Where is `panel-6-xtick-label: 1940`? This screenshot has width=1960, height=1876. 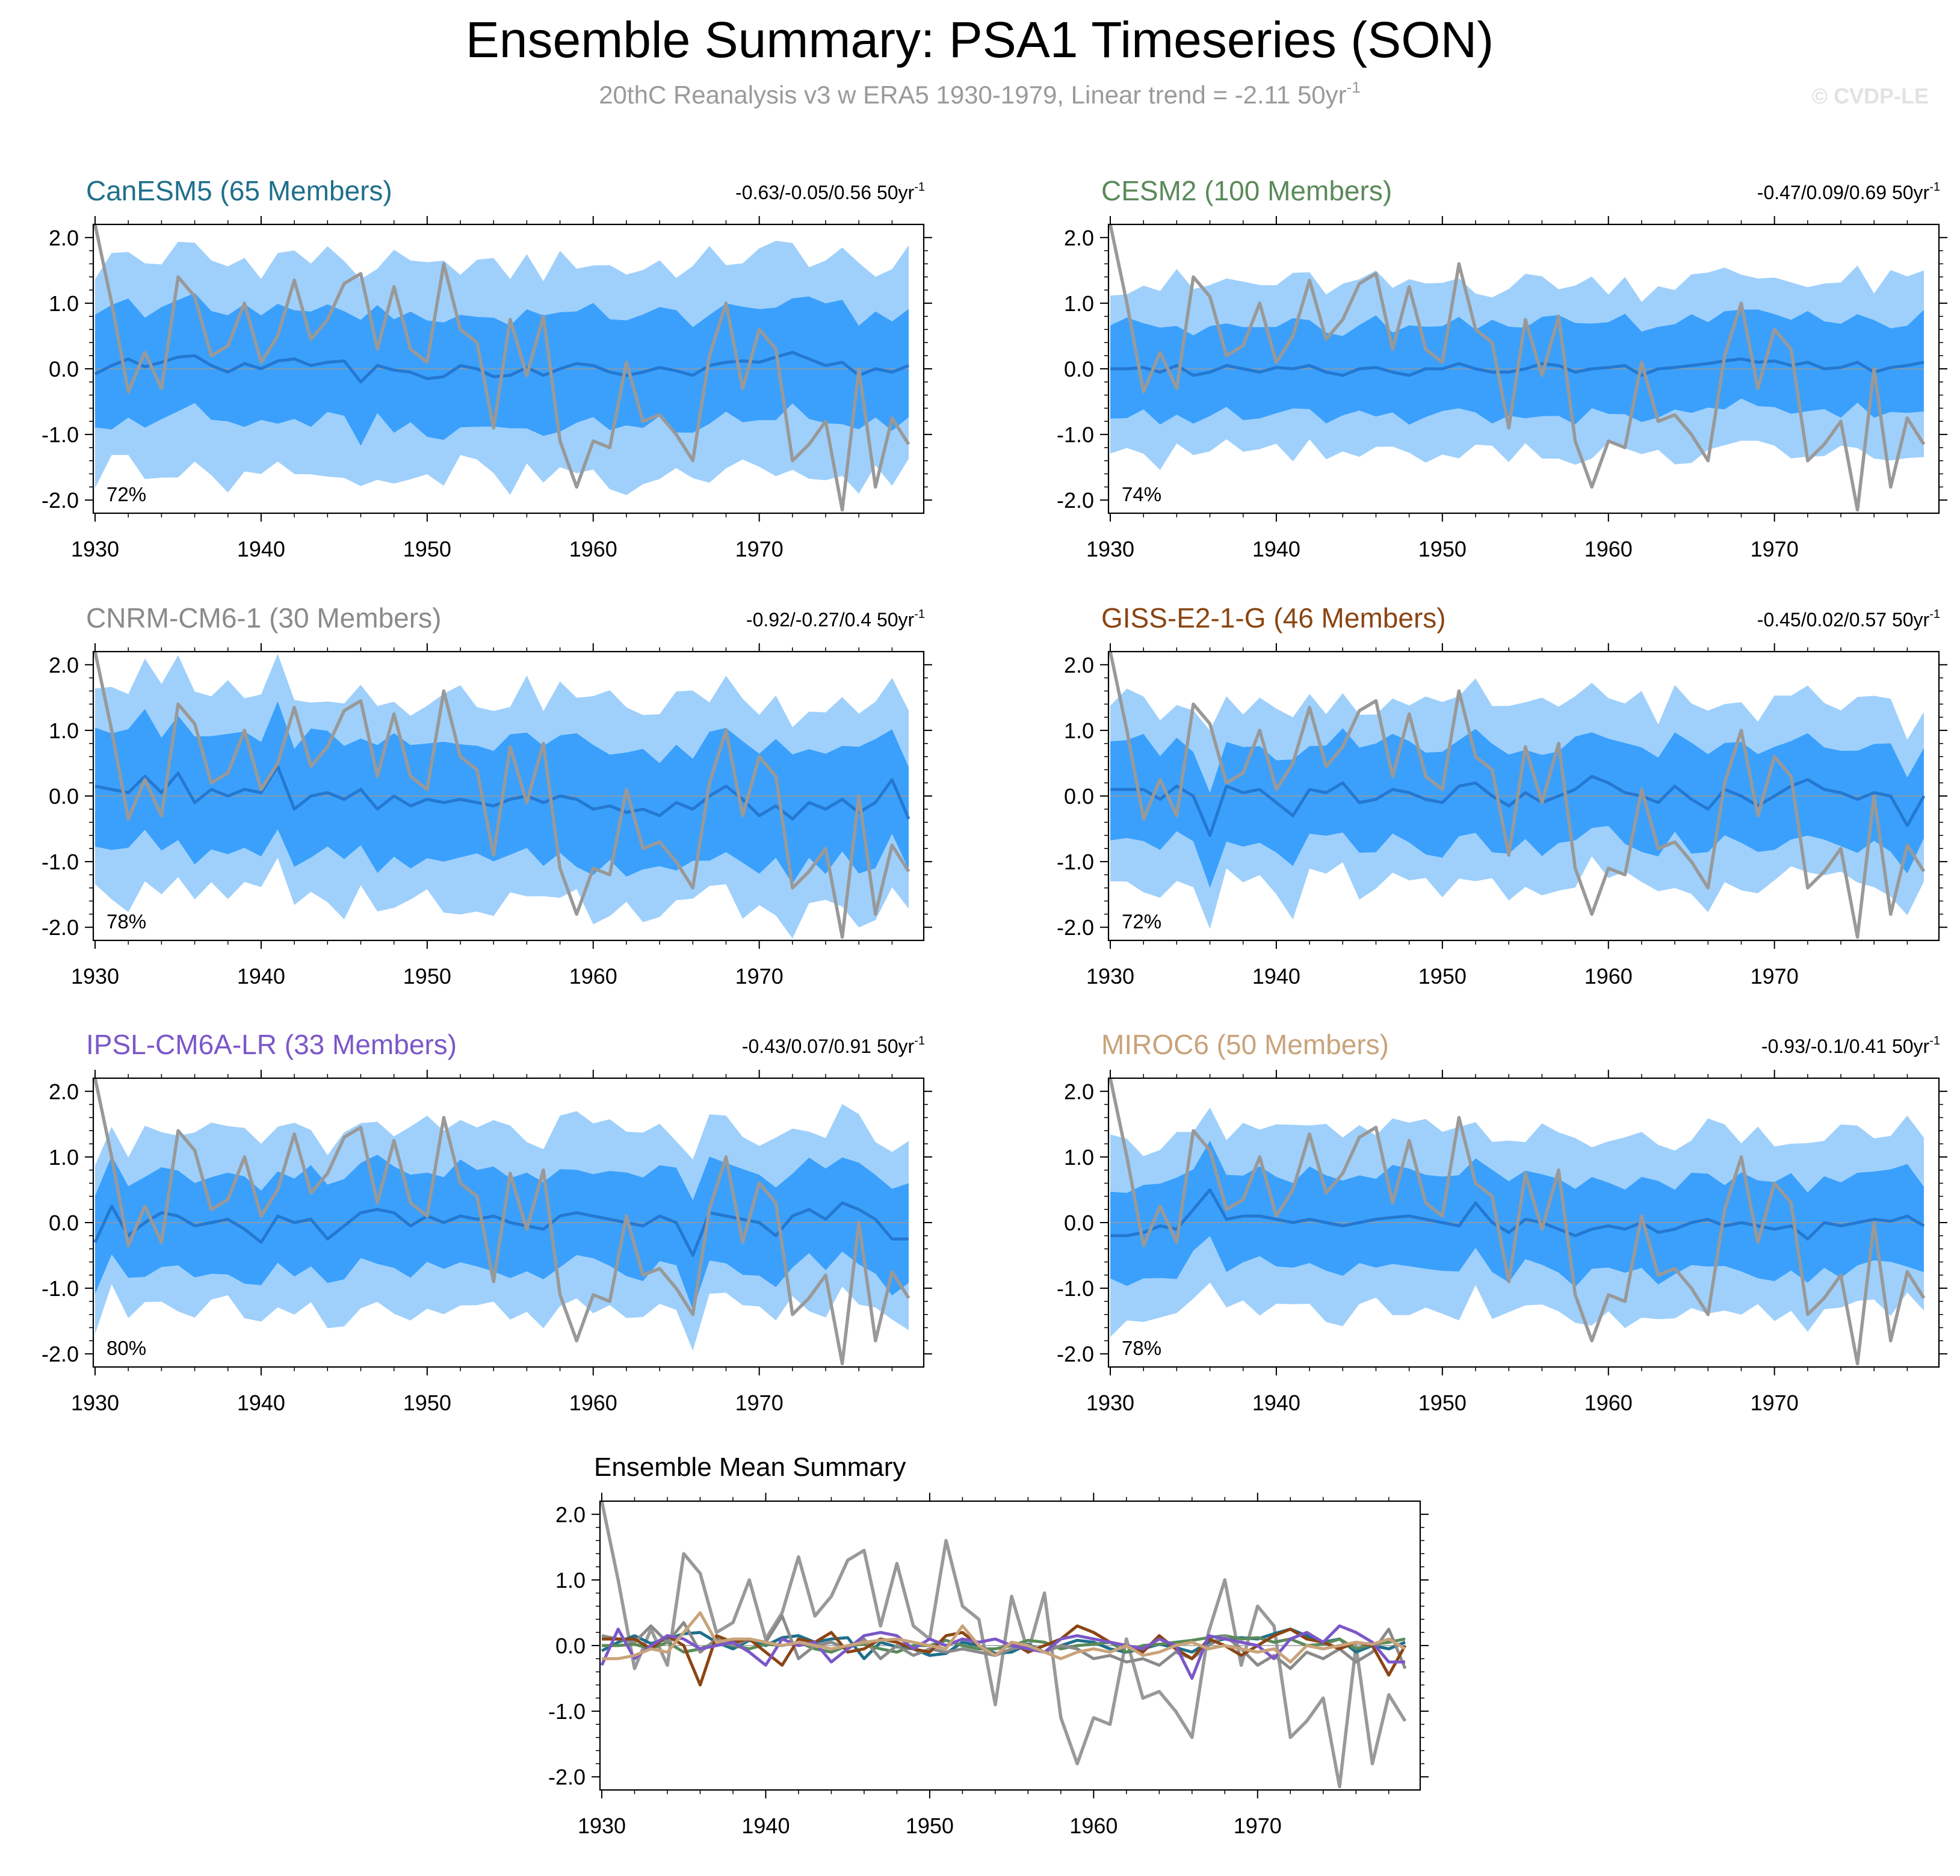
panel-6-xtick-label: 1940 is located at coordinates (1276, 1402).